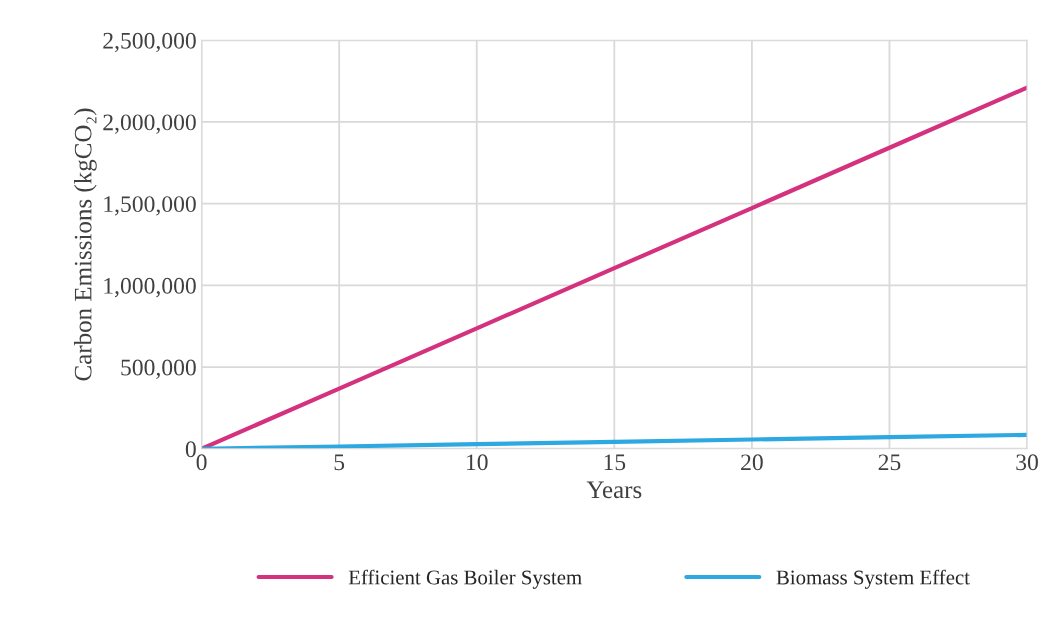  What do you see at coordinates (873, 579) in the screenshot?
I see `legend-label: Biomass System Effect` at bounding box center [873, 579].